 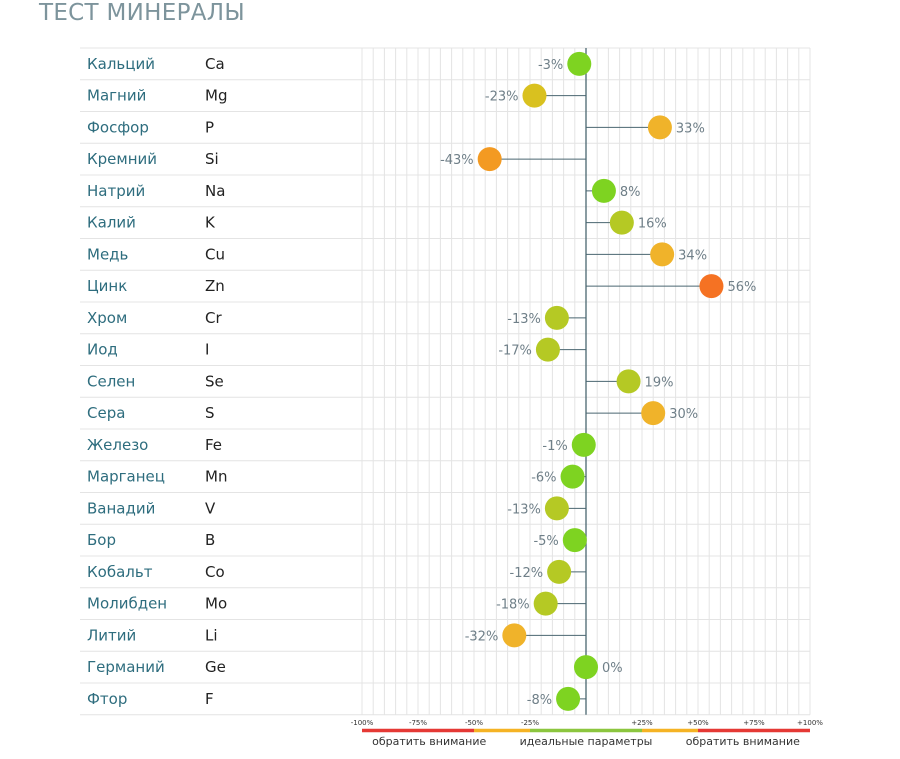 I want to click on mineral-name: Марганец, so click(x=126, y=477).